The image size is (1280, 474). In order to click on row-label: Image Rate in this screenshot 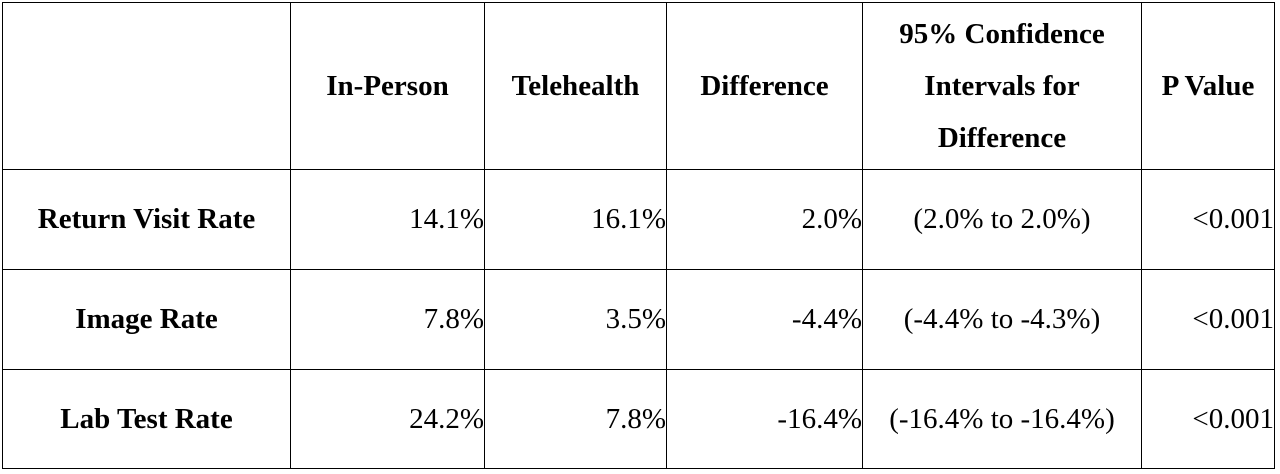, I will do `click(146, 319)`.